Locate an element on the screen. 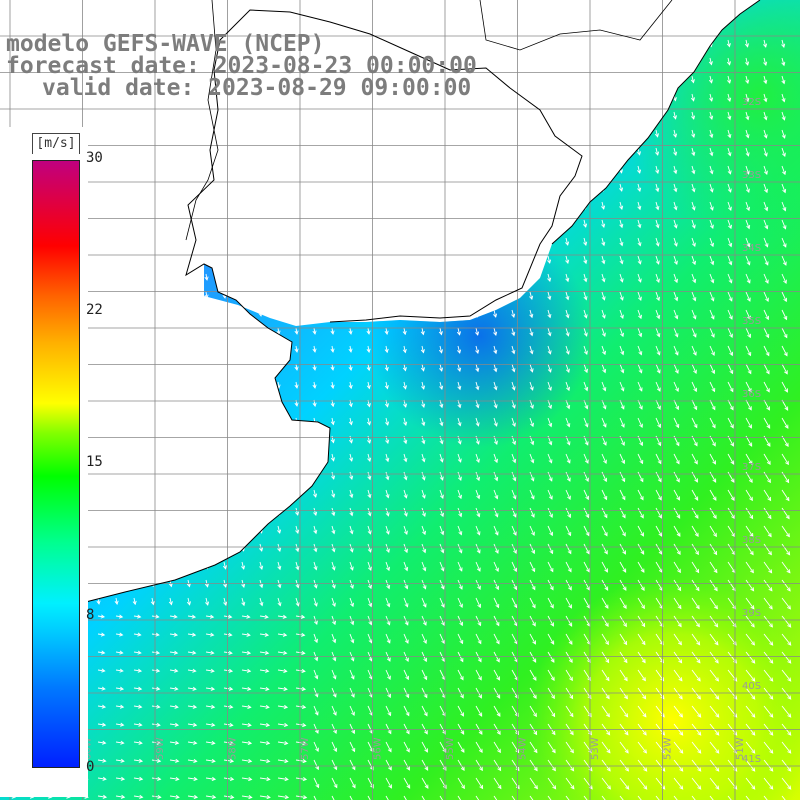 The width and height of the screenshot is (800, 800). latitude-labels: 32S 33S 34S 35S 36S 37S 38S 39S 40S 41S is located at coordinates (751, 431).